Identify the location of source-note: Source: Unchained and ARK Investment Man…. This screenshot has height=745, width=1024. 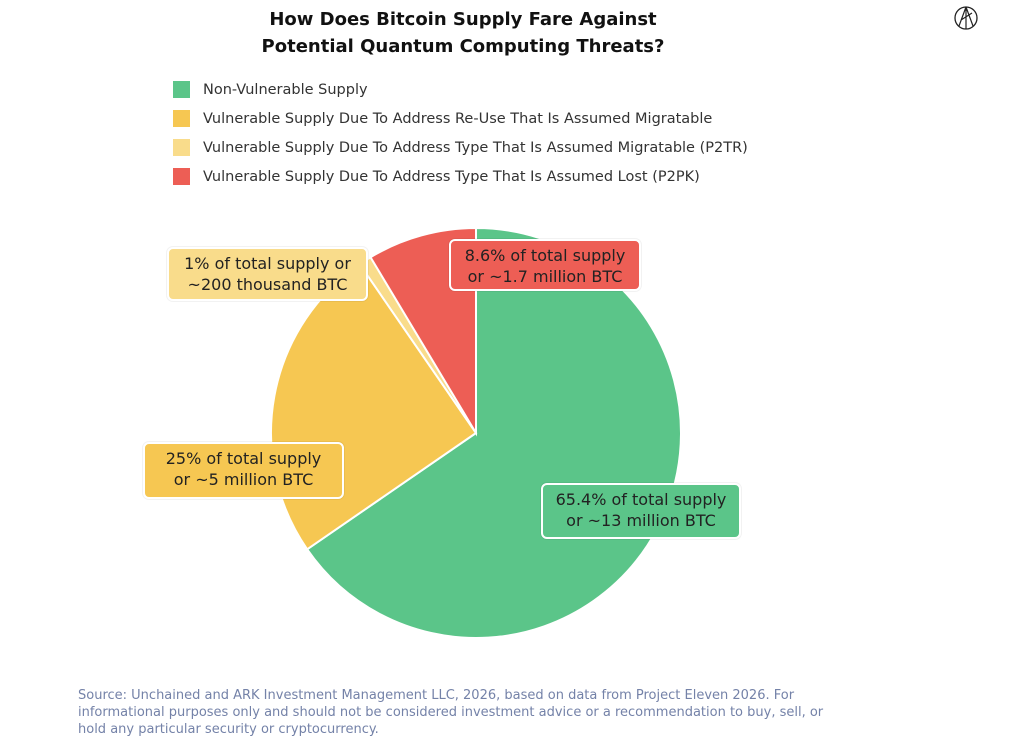
(451, 712).